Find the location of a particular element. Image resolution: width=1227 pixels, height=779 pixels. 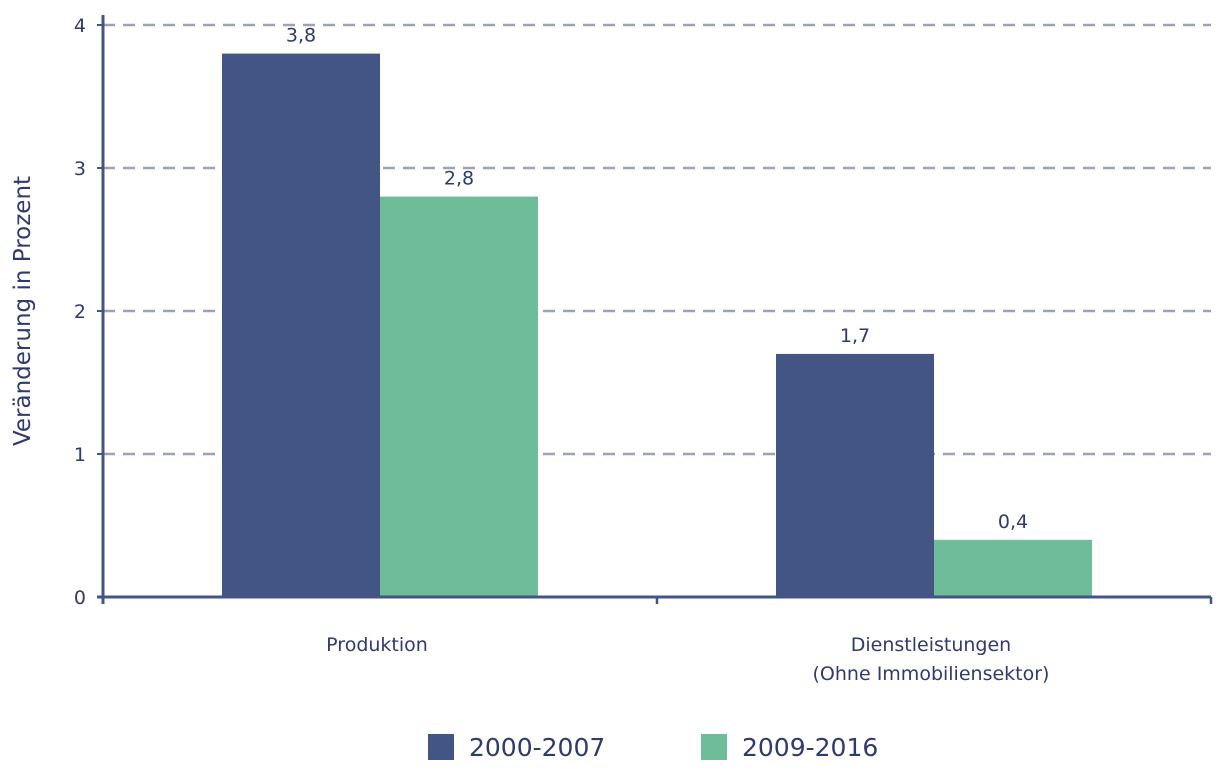

y-tick-label: 3 is located at coordinates (80, 169).